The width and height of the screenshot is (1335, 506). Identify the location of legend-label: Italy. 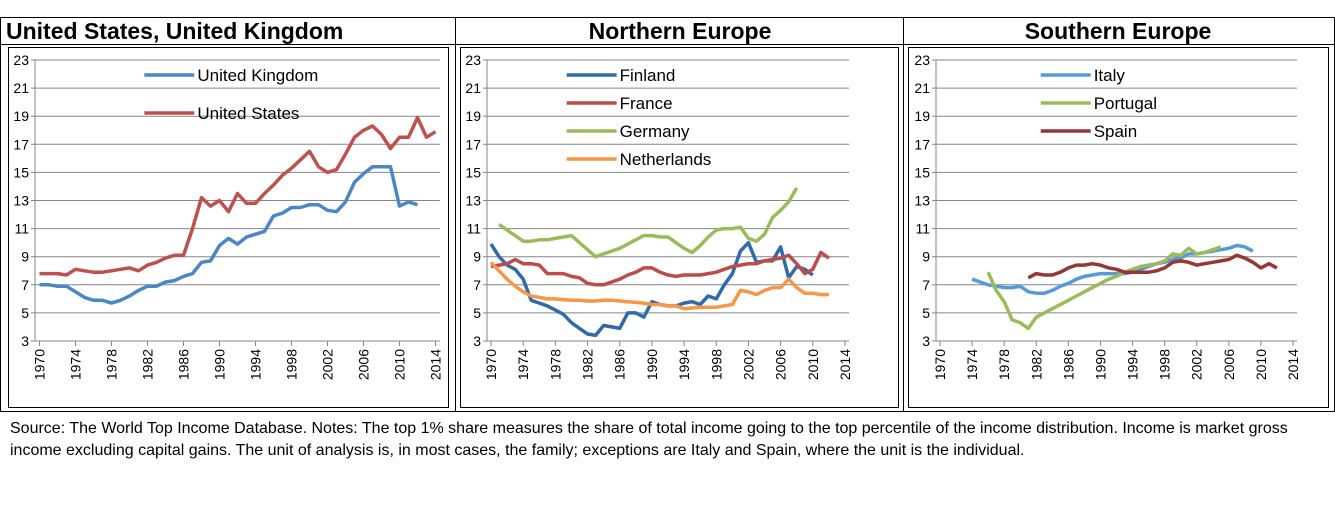
(1110, 75).